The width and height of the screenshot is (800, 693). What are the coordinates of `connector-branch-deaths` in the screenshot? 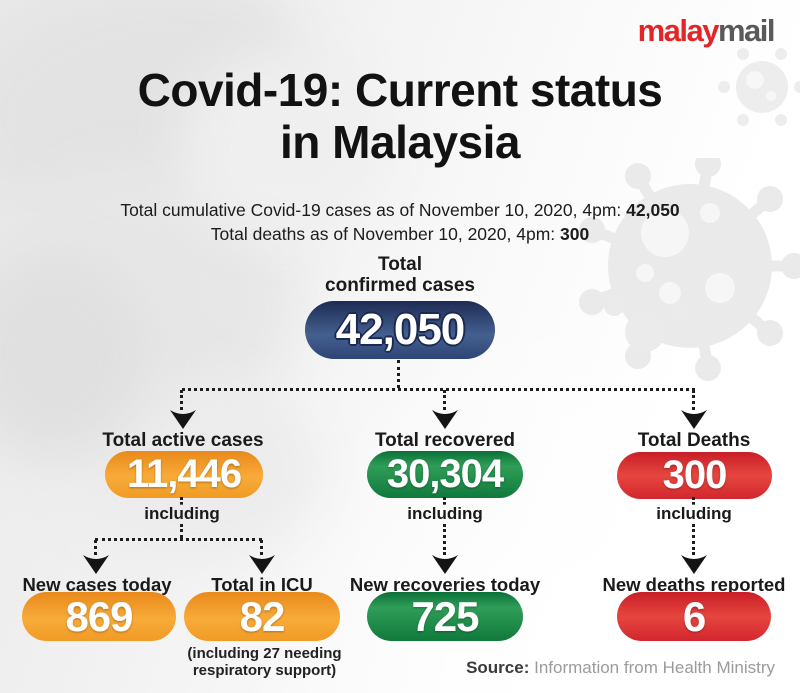 It's located at (693, 400).